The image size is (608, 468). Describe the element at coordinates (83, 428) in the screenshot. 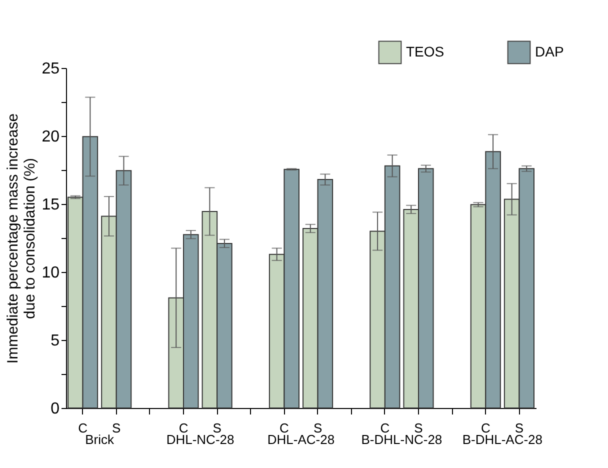

I see `x-tick-label: C` at that location.